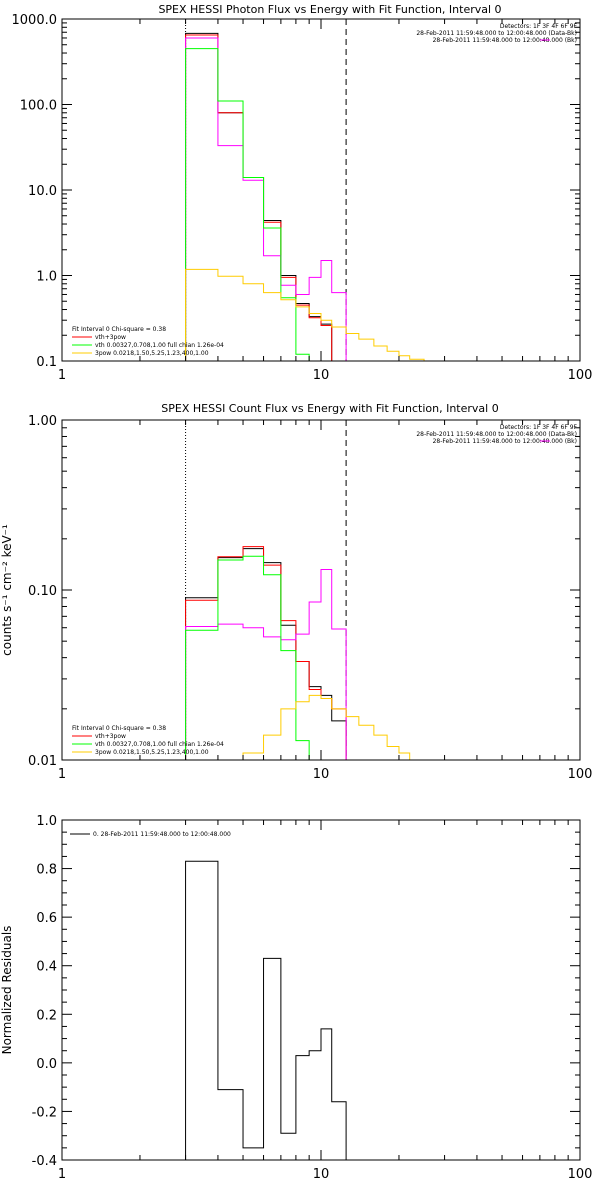 Image resolution: width=600 pixels, height=1200 pixels. Describe the element at coordinates (44, 1112) in the screenshot. I see `y-tick-label: -0.2` at that location.